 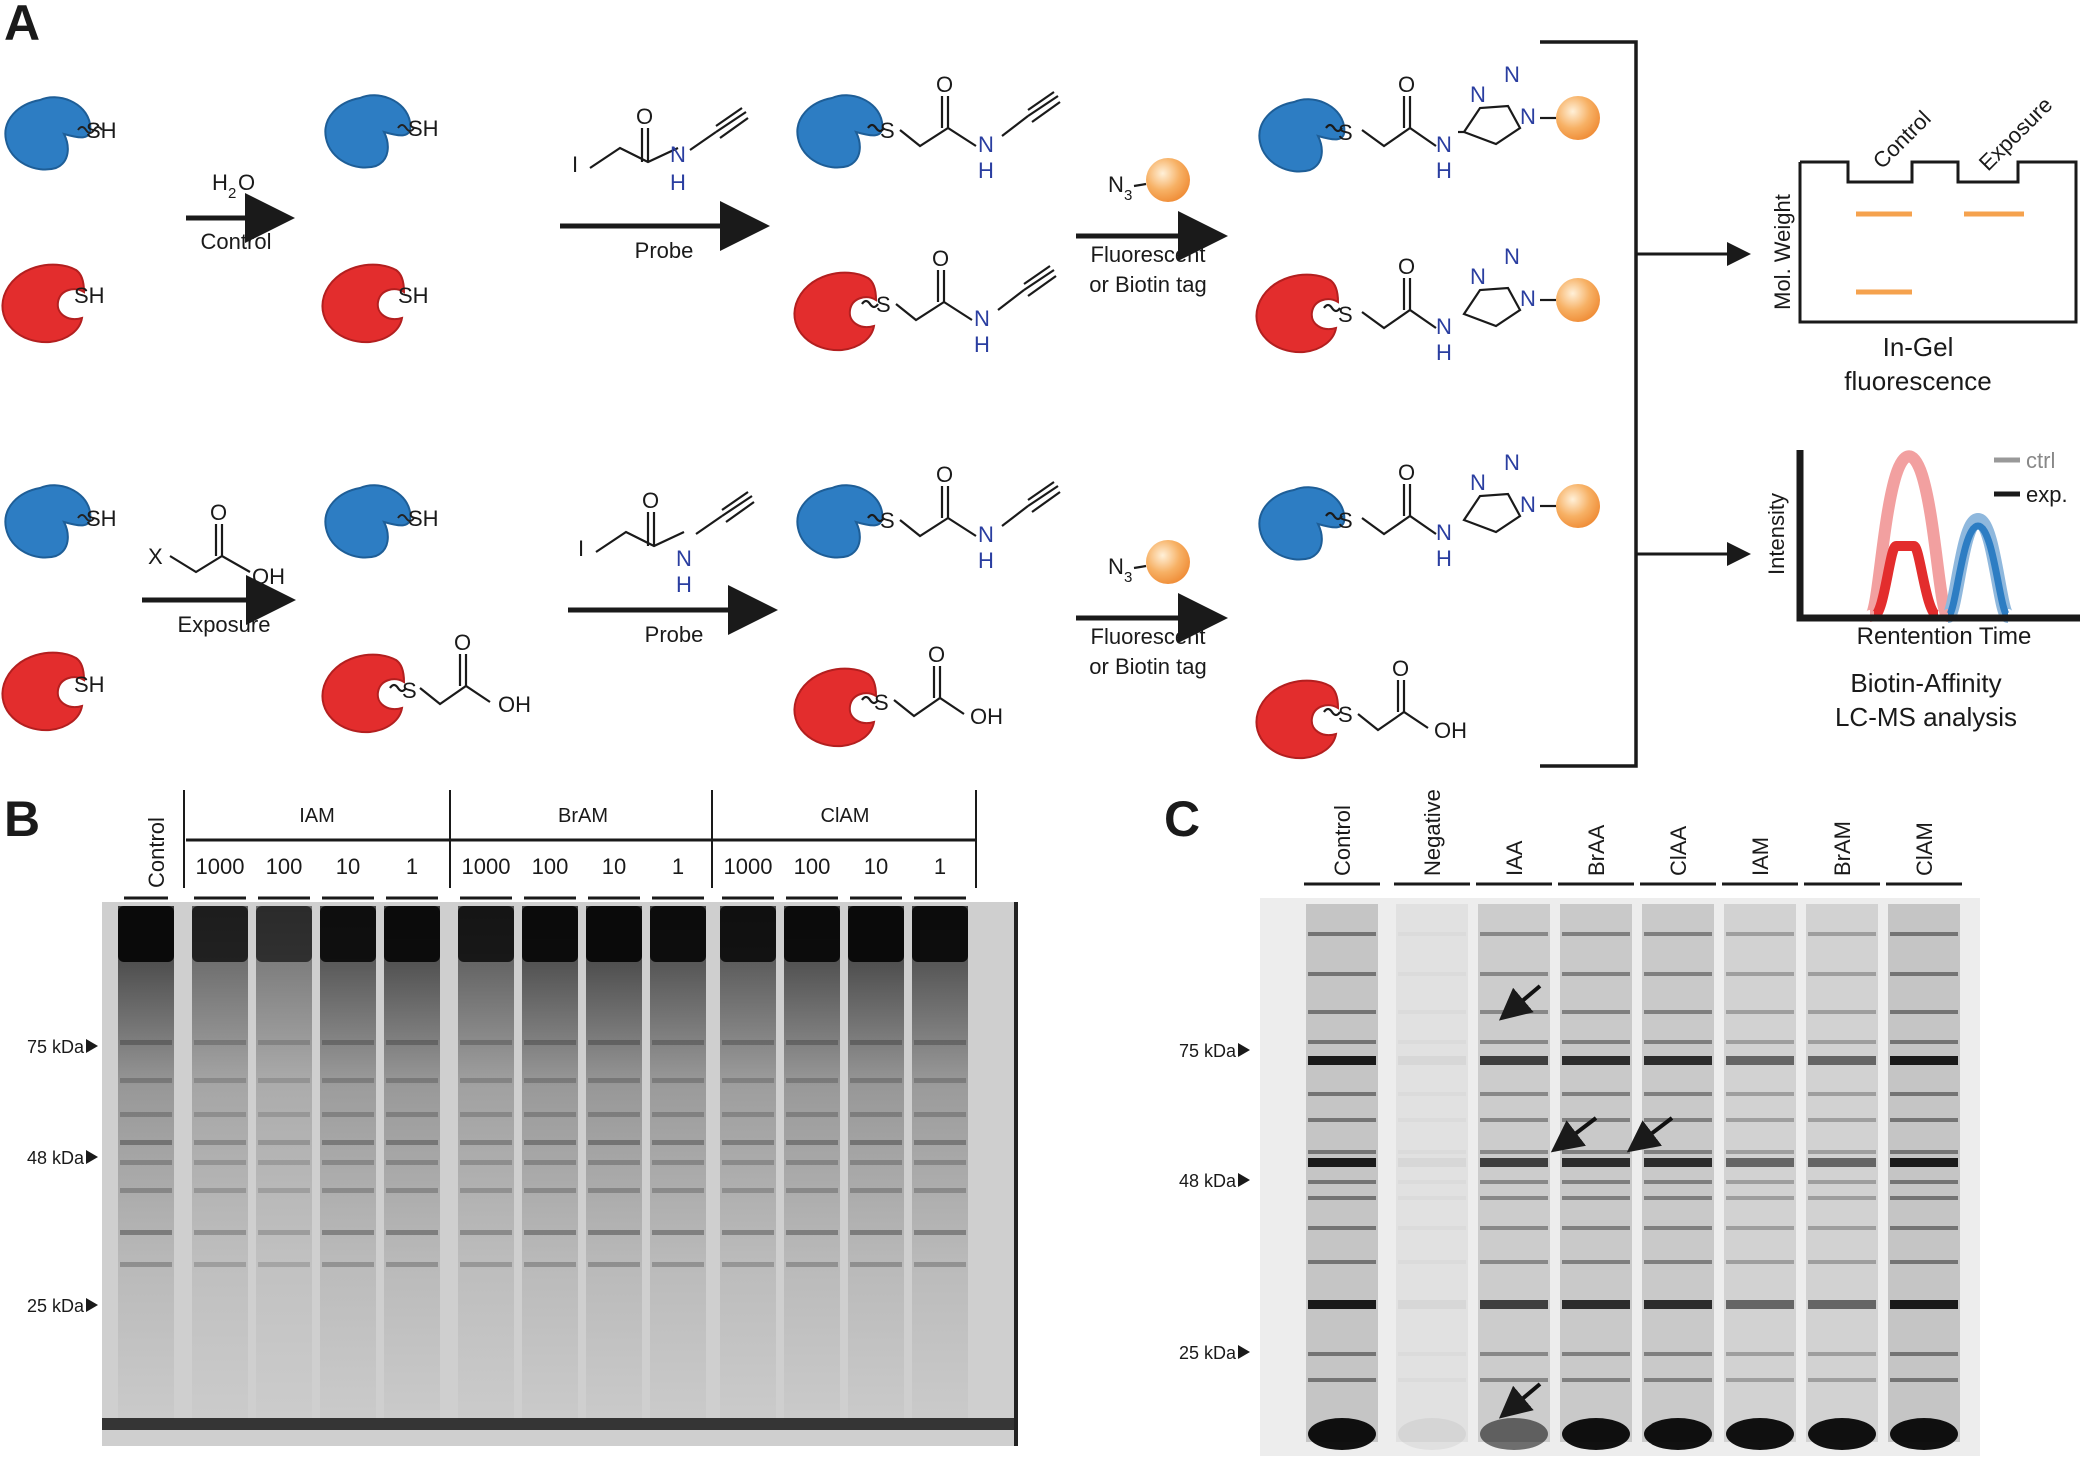 I want to click on marker-label: 48 kDa, so click(x=56, y=1158).